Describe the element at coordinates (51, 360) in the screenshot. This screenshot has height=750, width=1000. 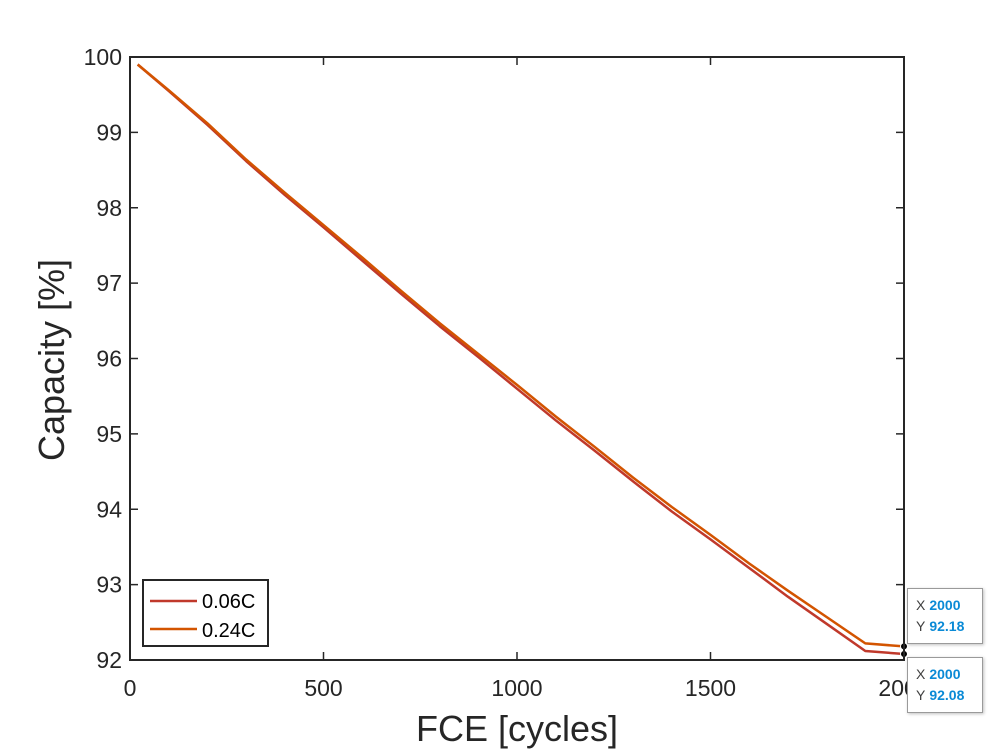
I see `y-axis-title: Capacity [%]` at that location.